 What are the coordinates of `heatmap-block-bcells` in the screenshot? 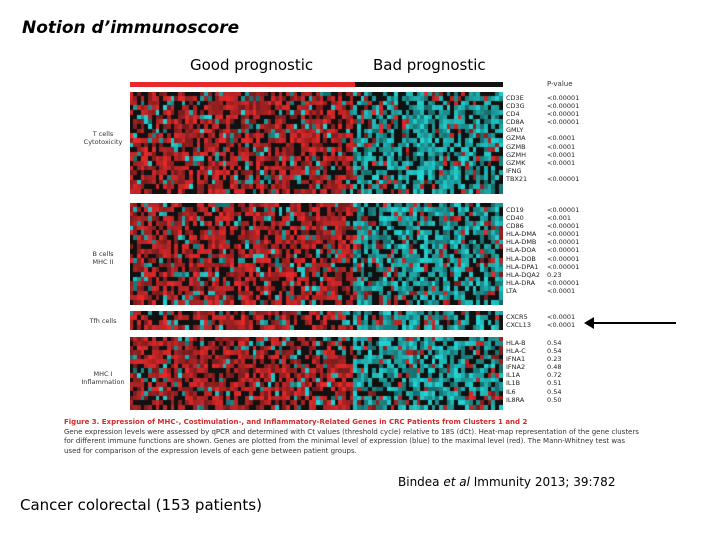 It's located at (316, 254).